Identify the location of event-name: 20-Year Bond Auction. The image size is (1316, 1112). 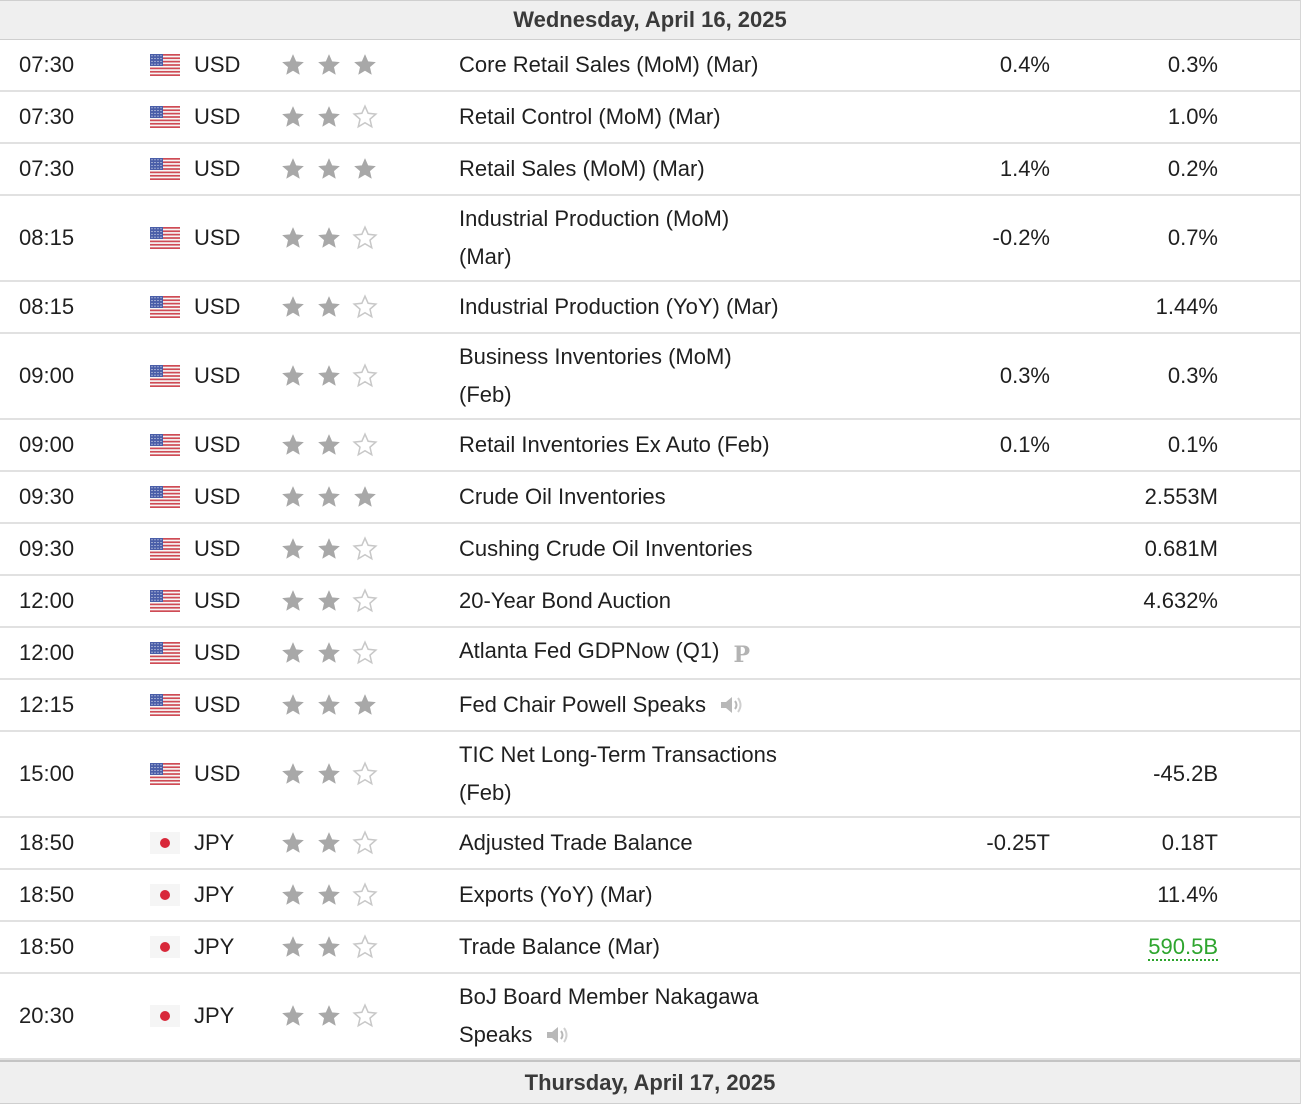
(659, 601).